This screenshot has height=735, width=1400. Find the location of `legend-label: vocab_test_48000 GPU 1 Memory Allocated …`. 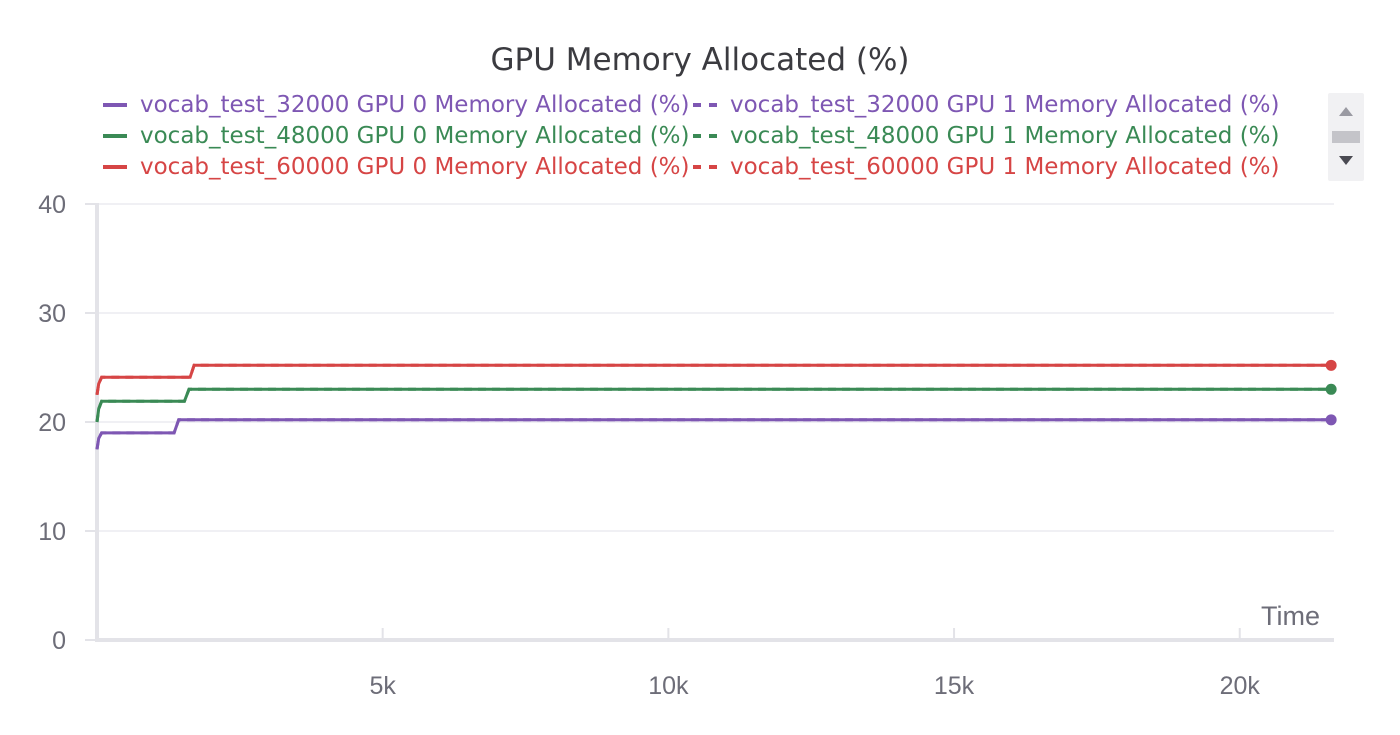

legend-label: vocab_test_48000 GPU 1 Memory Allocated … is located at coordinates (1005, 136).